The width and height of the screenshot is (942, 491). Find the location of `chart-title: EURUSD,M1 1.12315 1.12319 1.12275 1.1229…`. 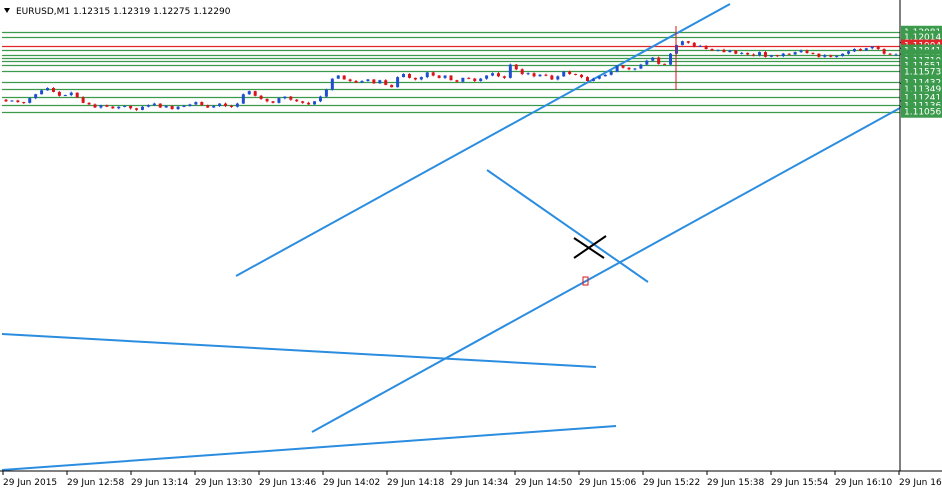

chart-title: EURUSD,M1 1.12315 1.12319 1.12275 1.1229… is located at coordinates (123, 12).